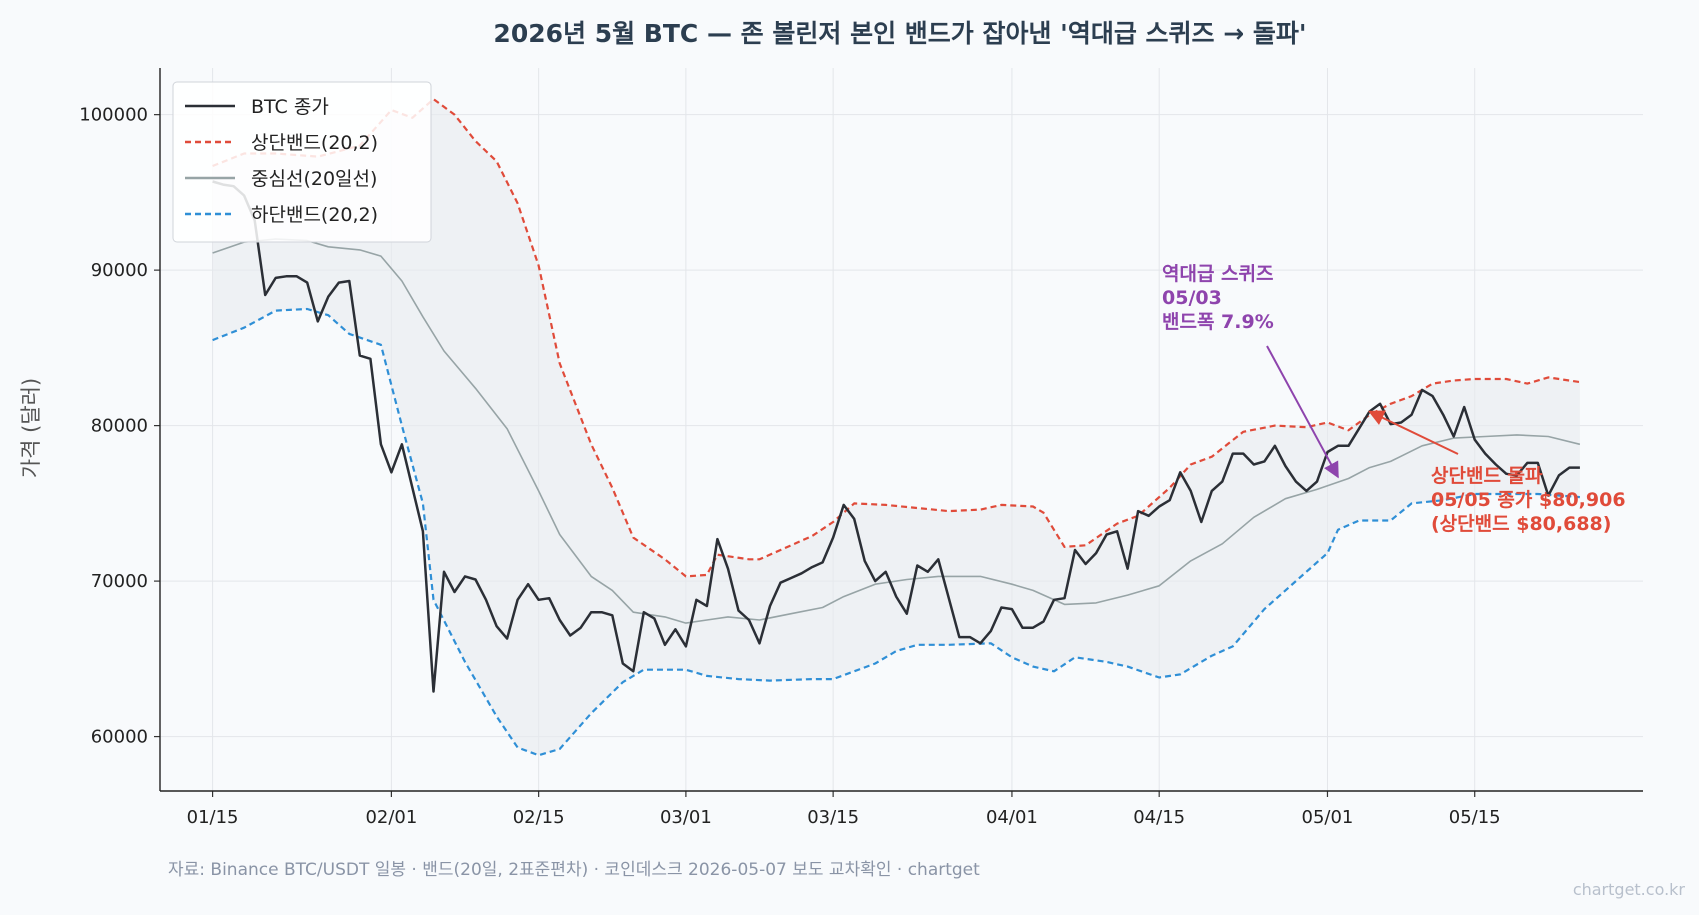  Describe the element at coordinates (1302, 412) in the screenshot. I see `squeeze-arrow` at that location.